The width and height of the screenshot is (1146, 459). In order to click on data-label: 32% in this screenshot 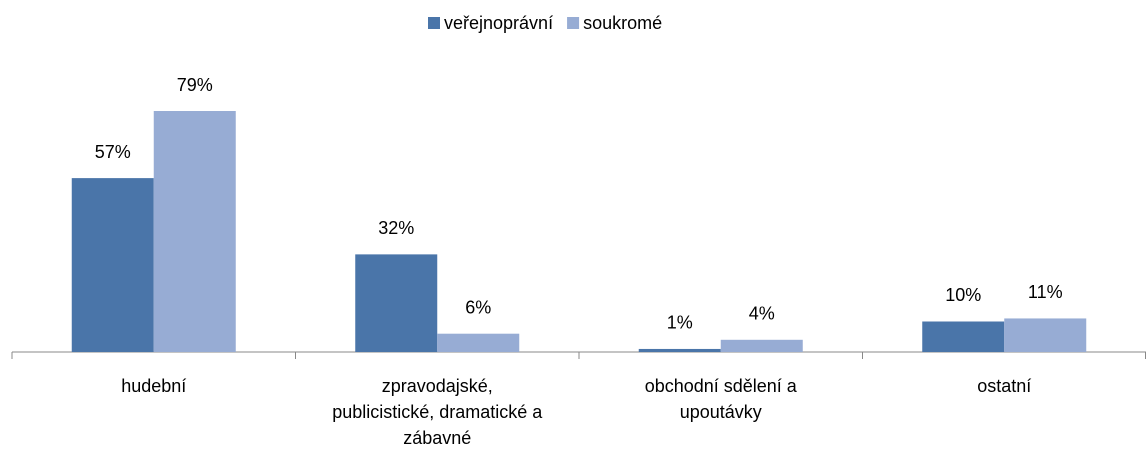, I will do `click(396, 228)`.